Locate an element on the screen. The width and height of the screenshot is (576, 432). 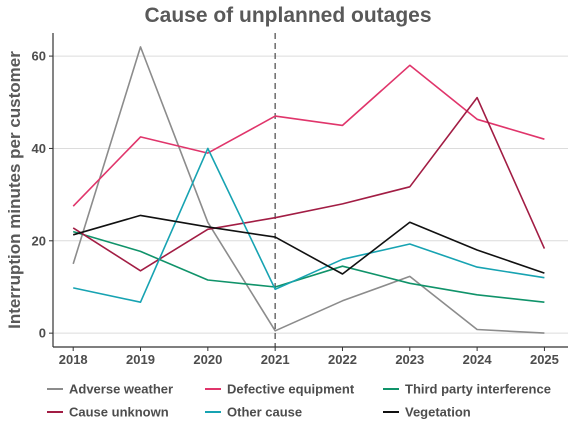
legend-label-third-party-interference: Third party interference is located at coordinates (478, 389).